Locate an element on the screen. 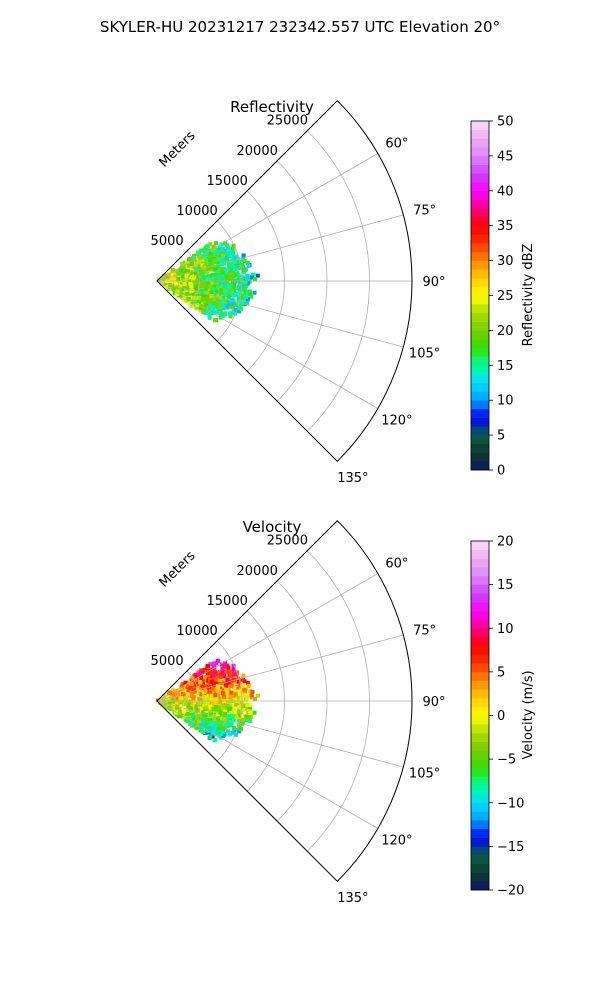 Image resolution: width=600 pixels, height=1000 pixels. reflectivity-range-tick-labels: 5000 10000 15000 20000 25000 is located at coordinates (229, 181).